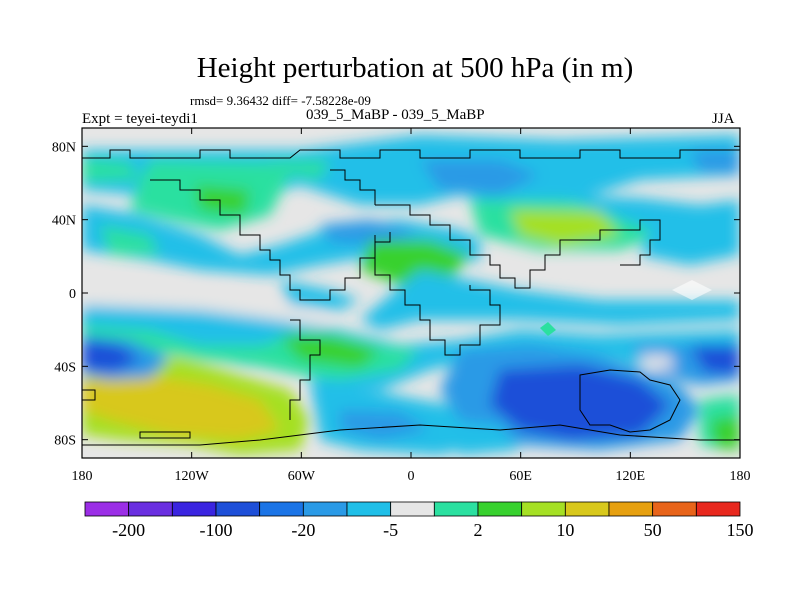 Image resolution: width=800 pixels, height=600 pixels. What do you see at coordinates (478, 530) in the screenshot?
I see `colorbar-label: 2` at bounding box center [478, 530].